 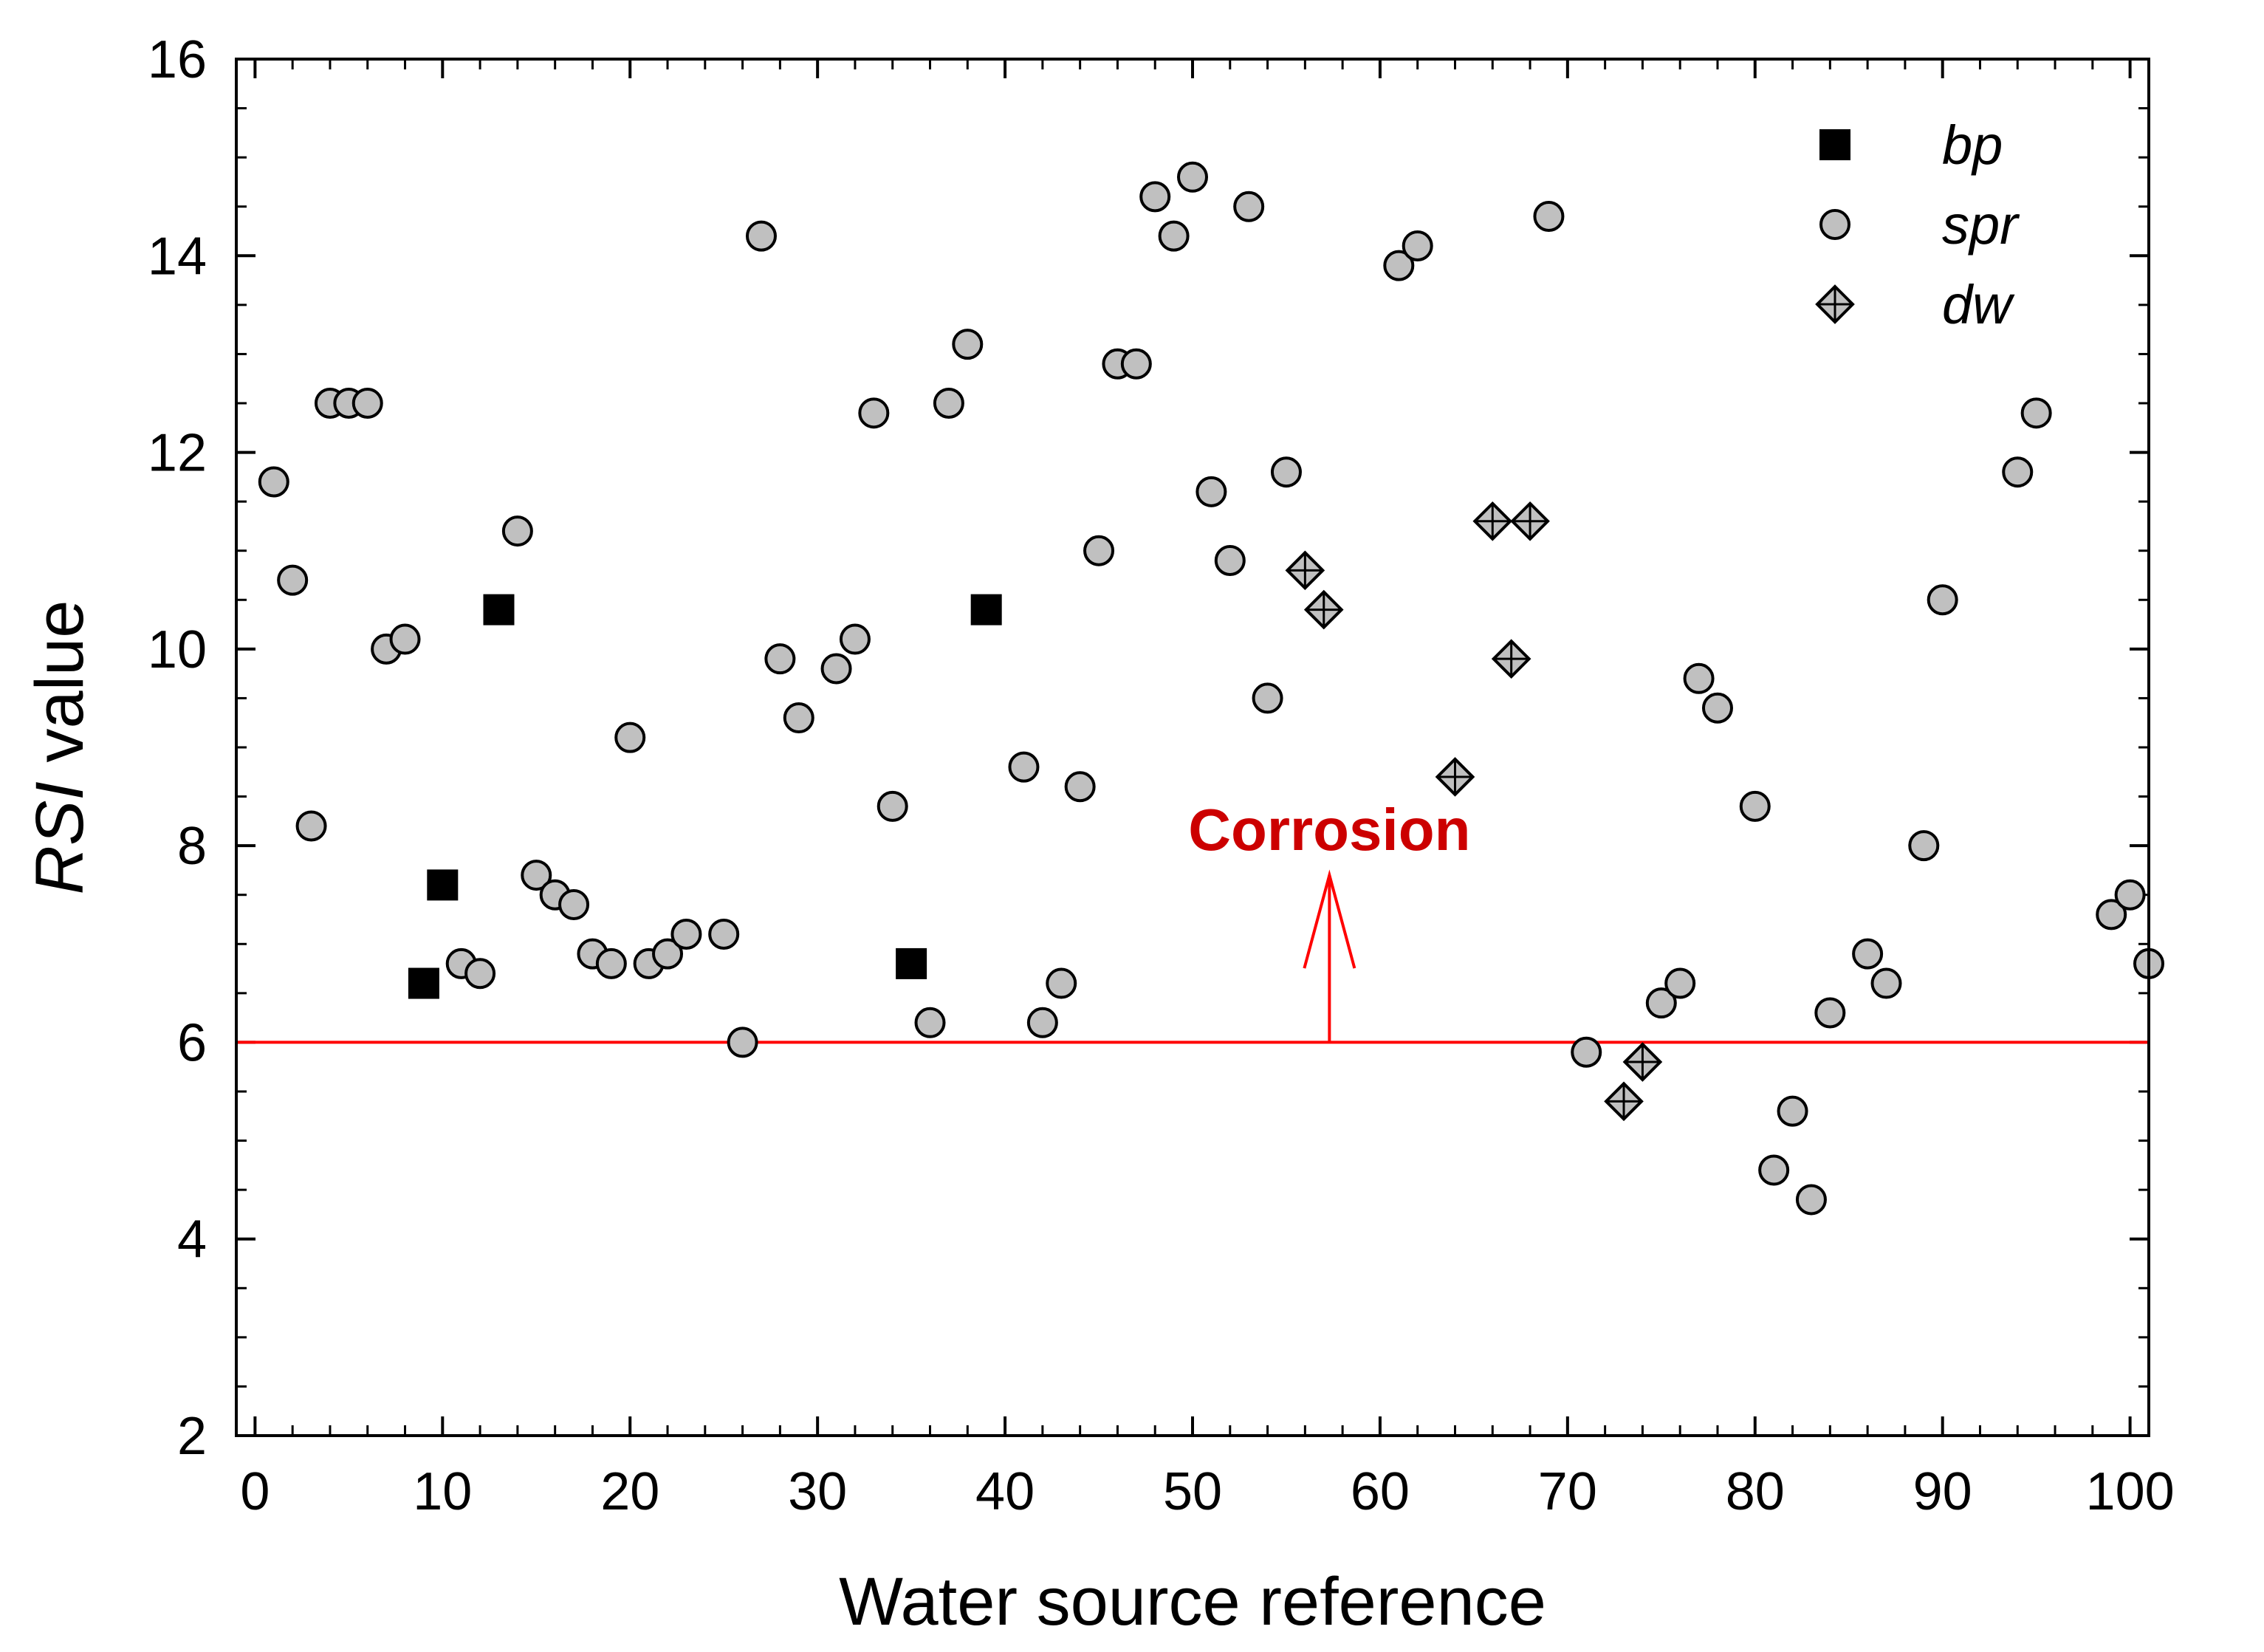 I want to click on x-tick-label: 70, so click(x=1568, y=1491).